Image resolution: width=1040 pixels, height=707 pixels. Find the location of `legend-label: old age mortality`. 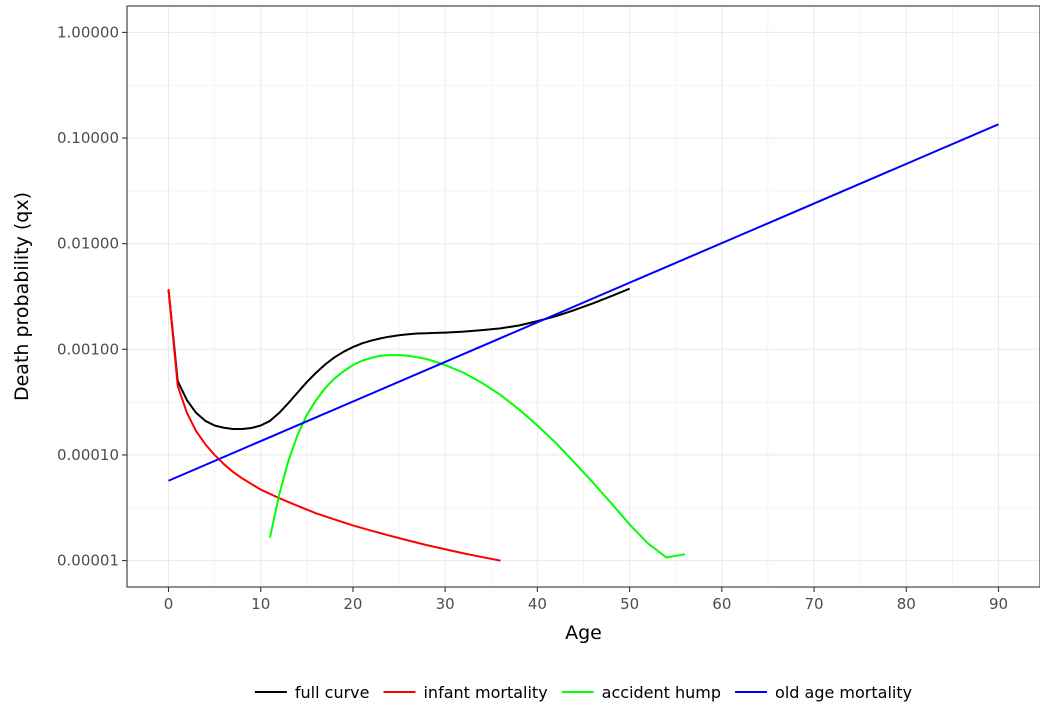

legend-label: old age mortality is located at coordinates (843, 692).